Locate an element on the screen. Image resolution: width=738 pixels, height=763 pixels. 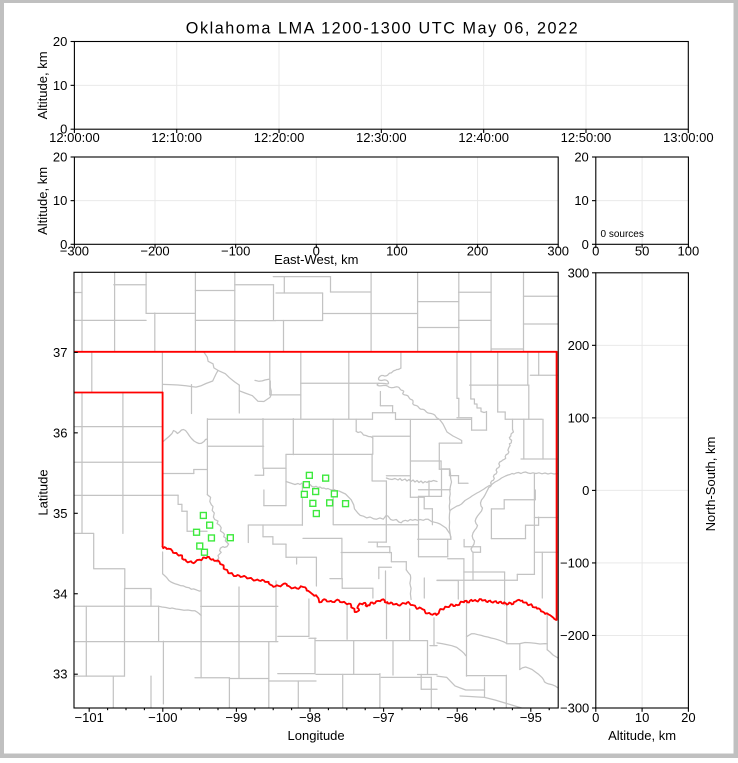
svg-text: 12:50:00 is located at coordinates (586, 137).